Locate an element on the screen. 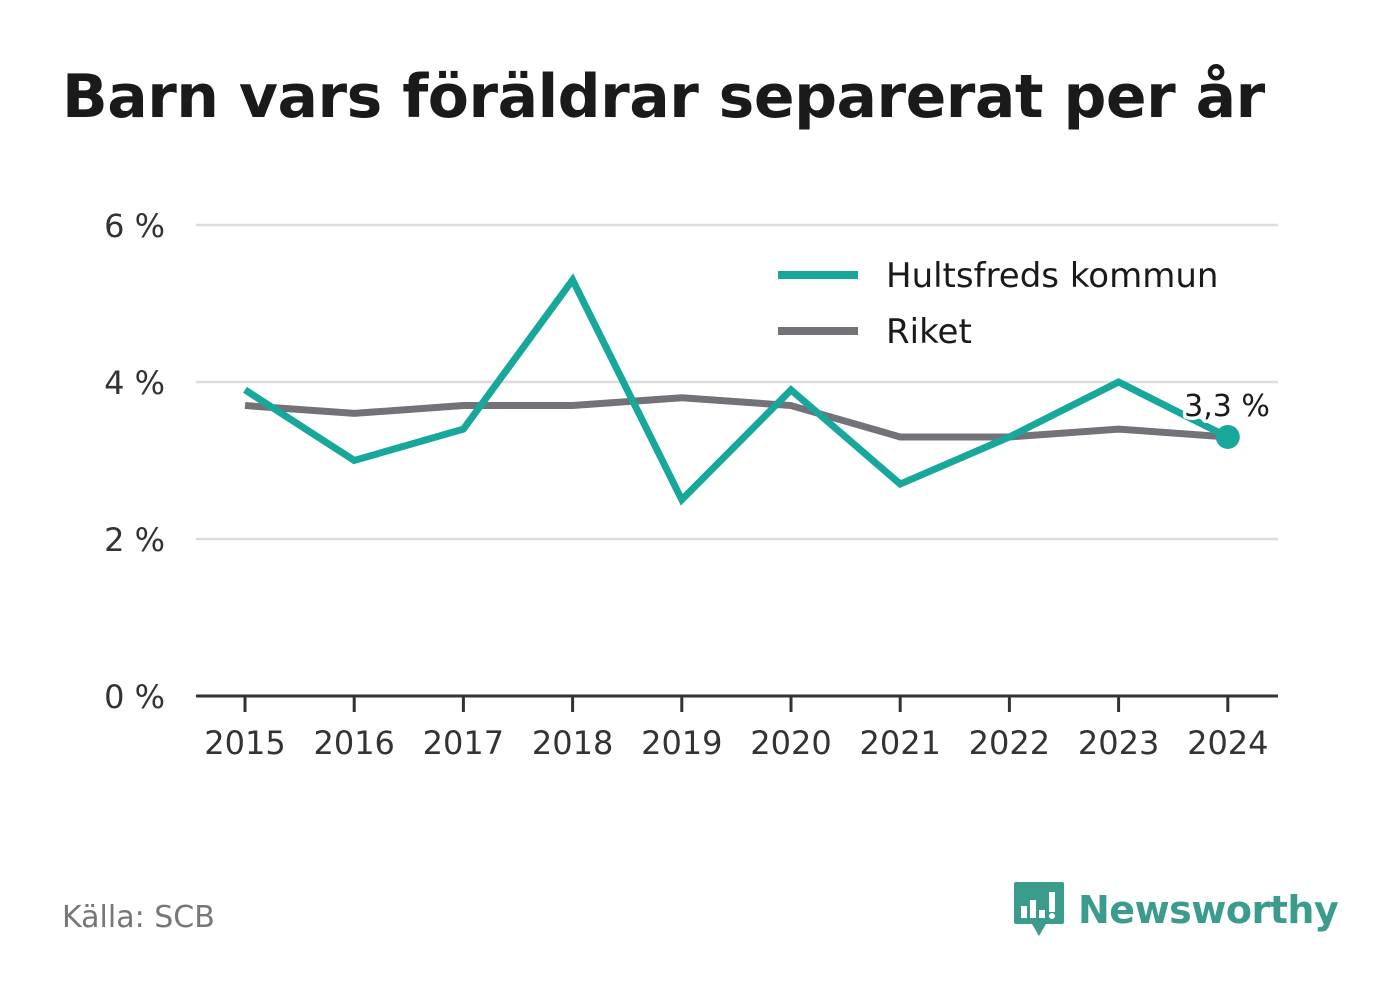  x-tick-label: 2023 is located at coordinates (1118, 743).